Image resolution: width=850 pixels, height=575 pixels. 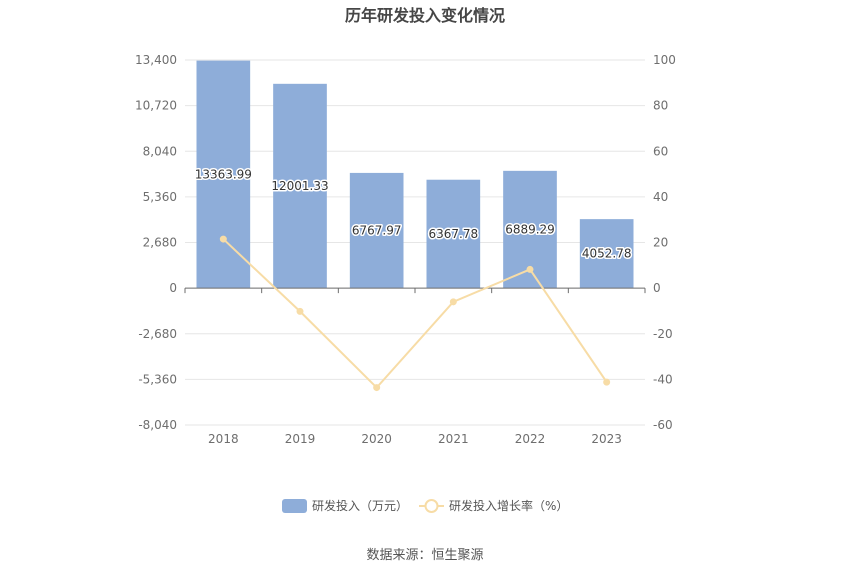 I want to click on legend-bar-label: 研发投入（万元）, so click(x=360, y=505).